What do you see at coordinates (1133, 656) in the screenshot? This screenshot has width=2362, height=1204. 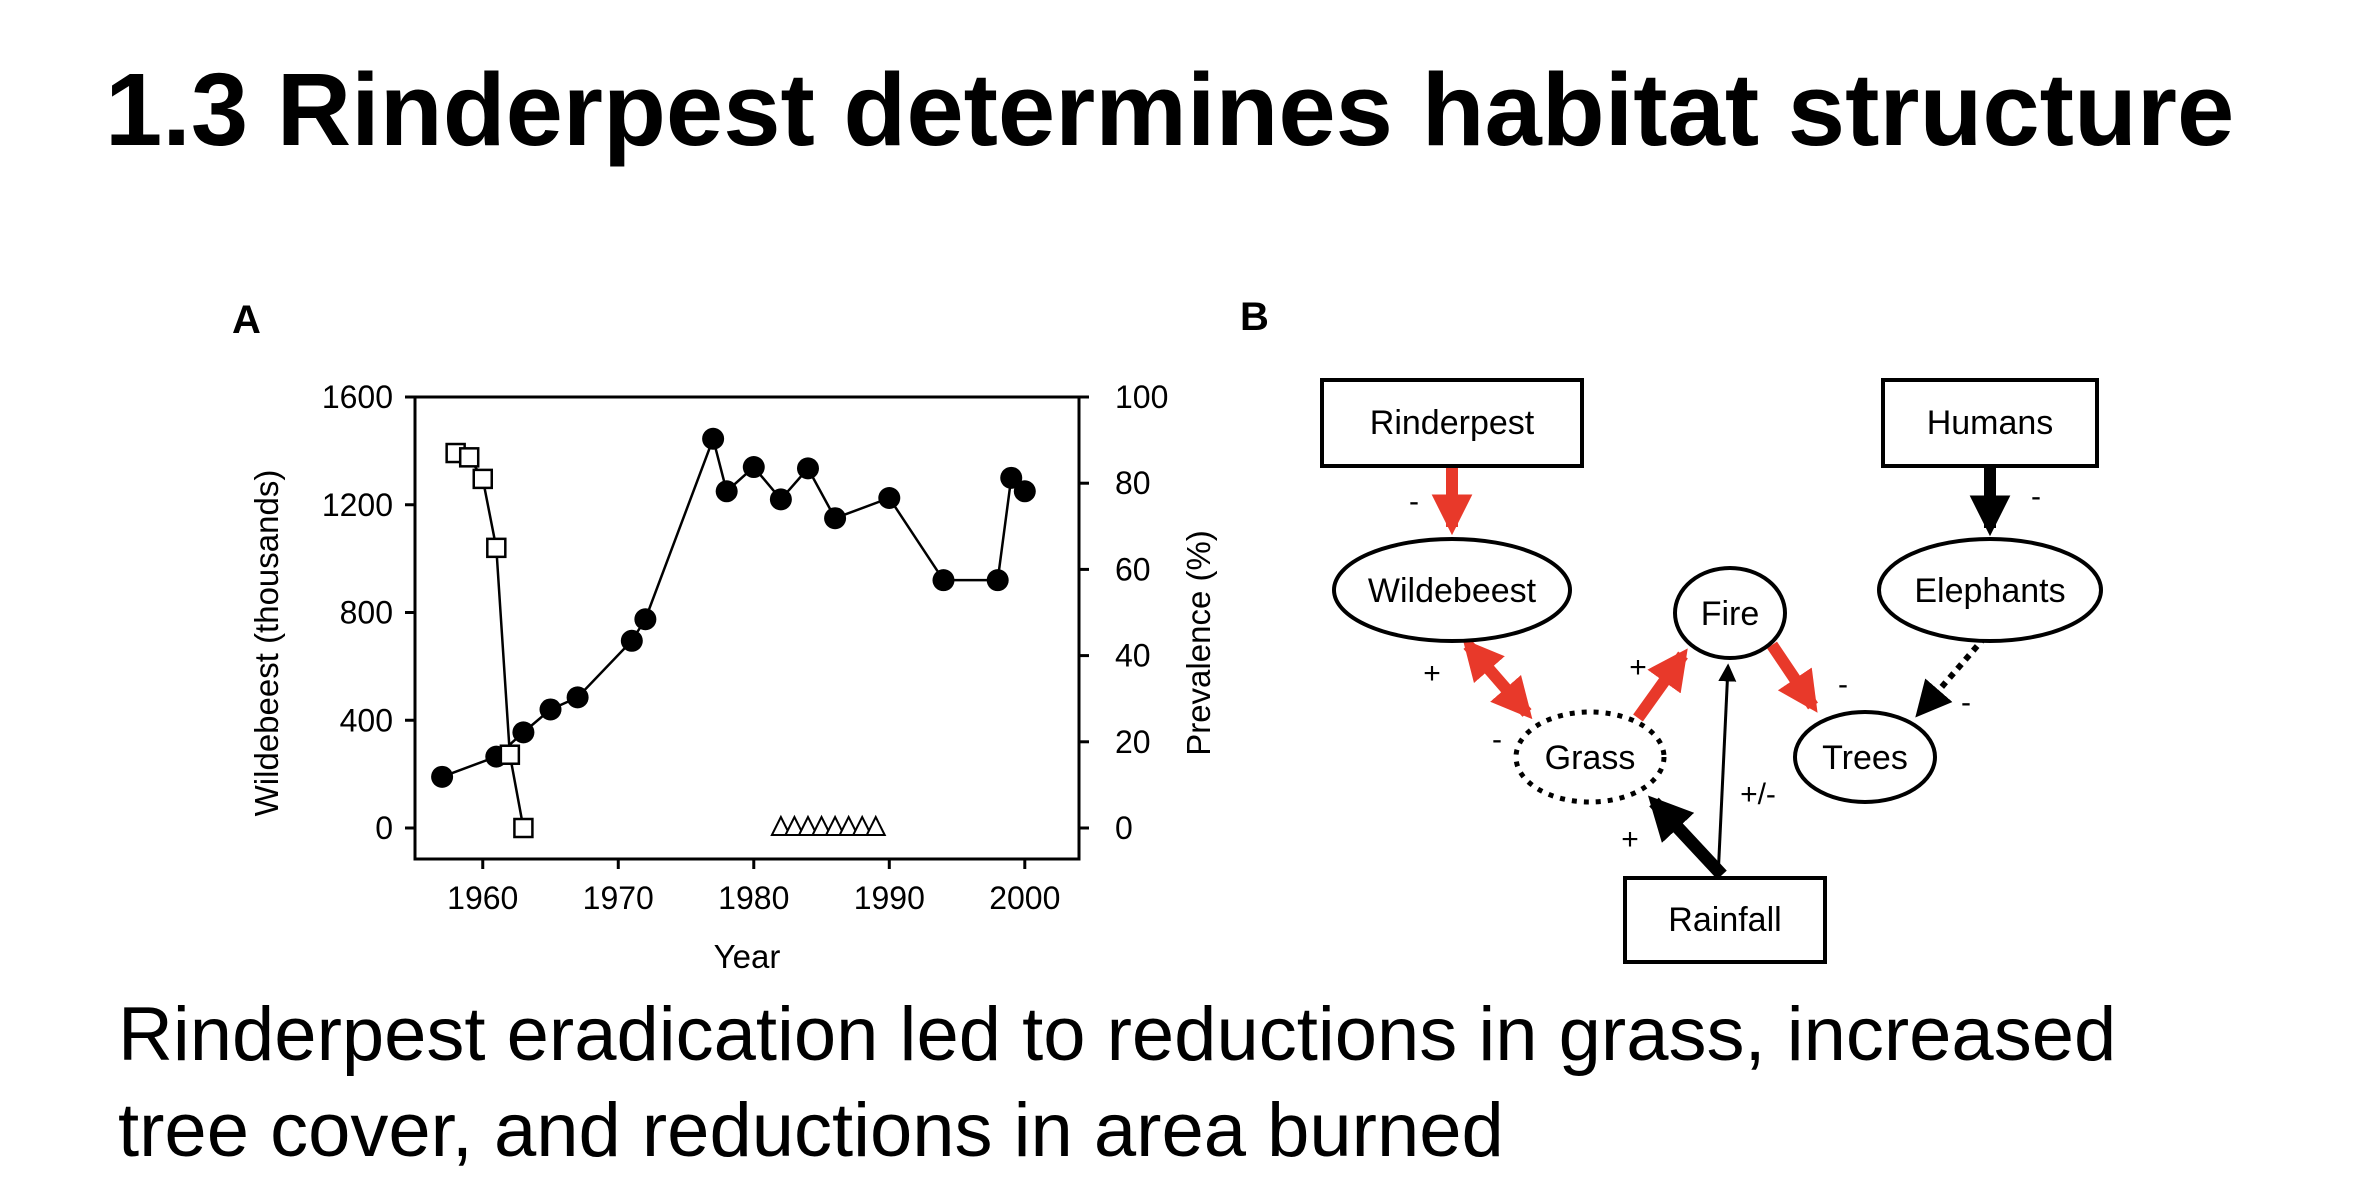 I see `y2-tick-label: 40` at bounding box center [1133, 656].